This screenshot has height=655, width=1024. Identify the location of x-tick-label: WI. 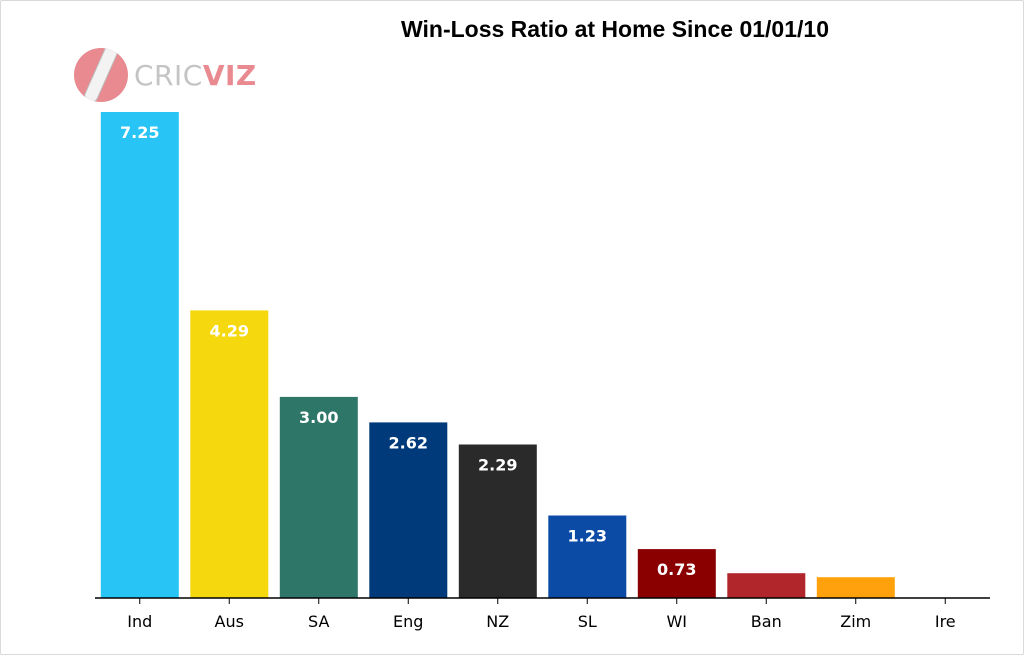
(676, 621).